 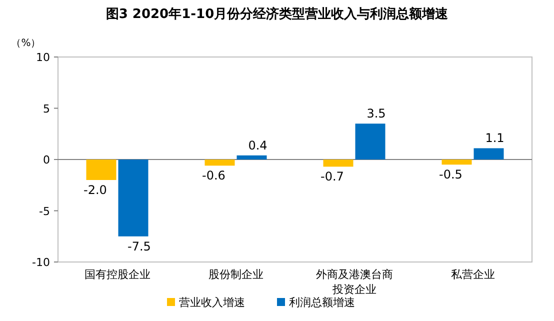 I want to click on legend-label: 营业收入增速, so click(x=212, y=302).